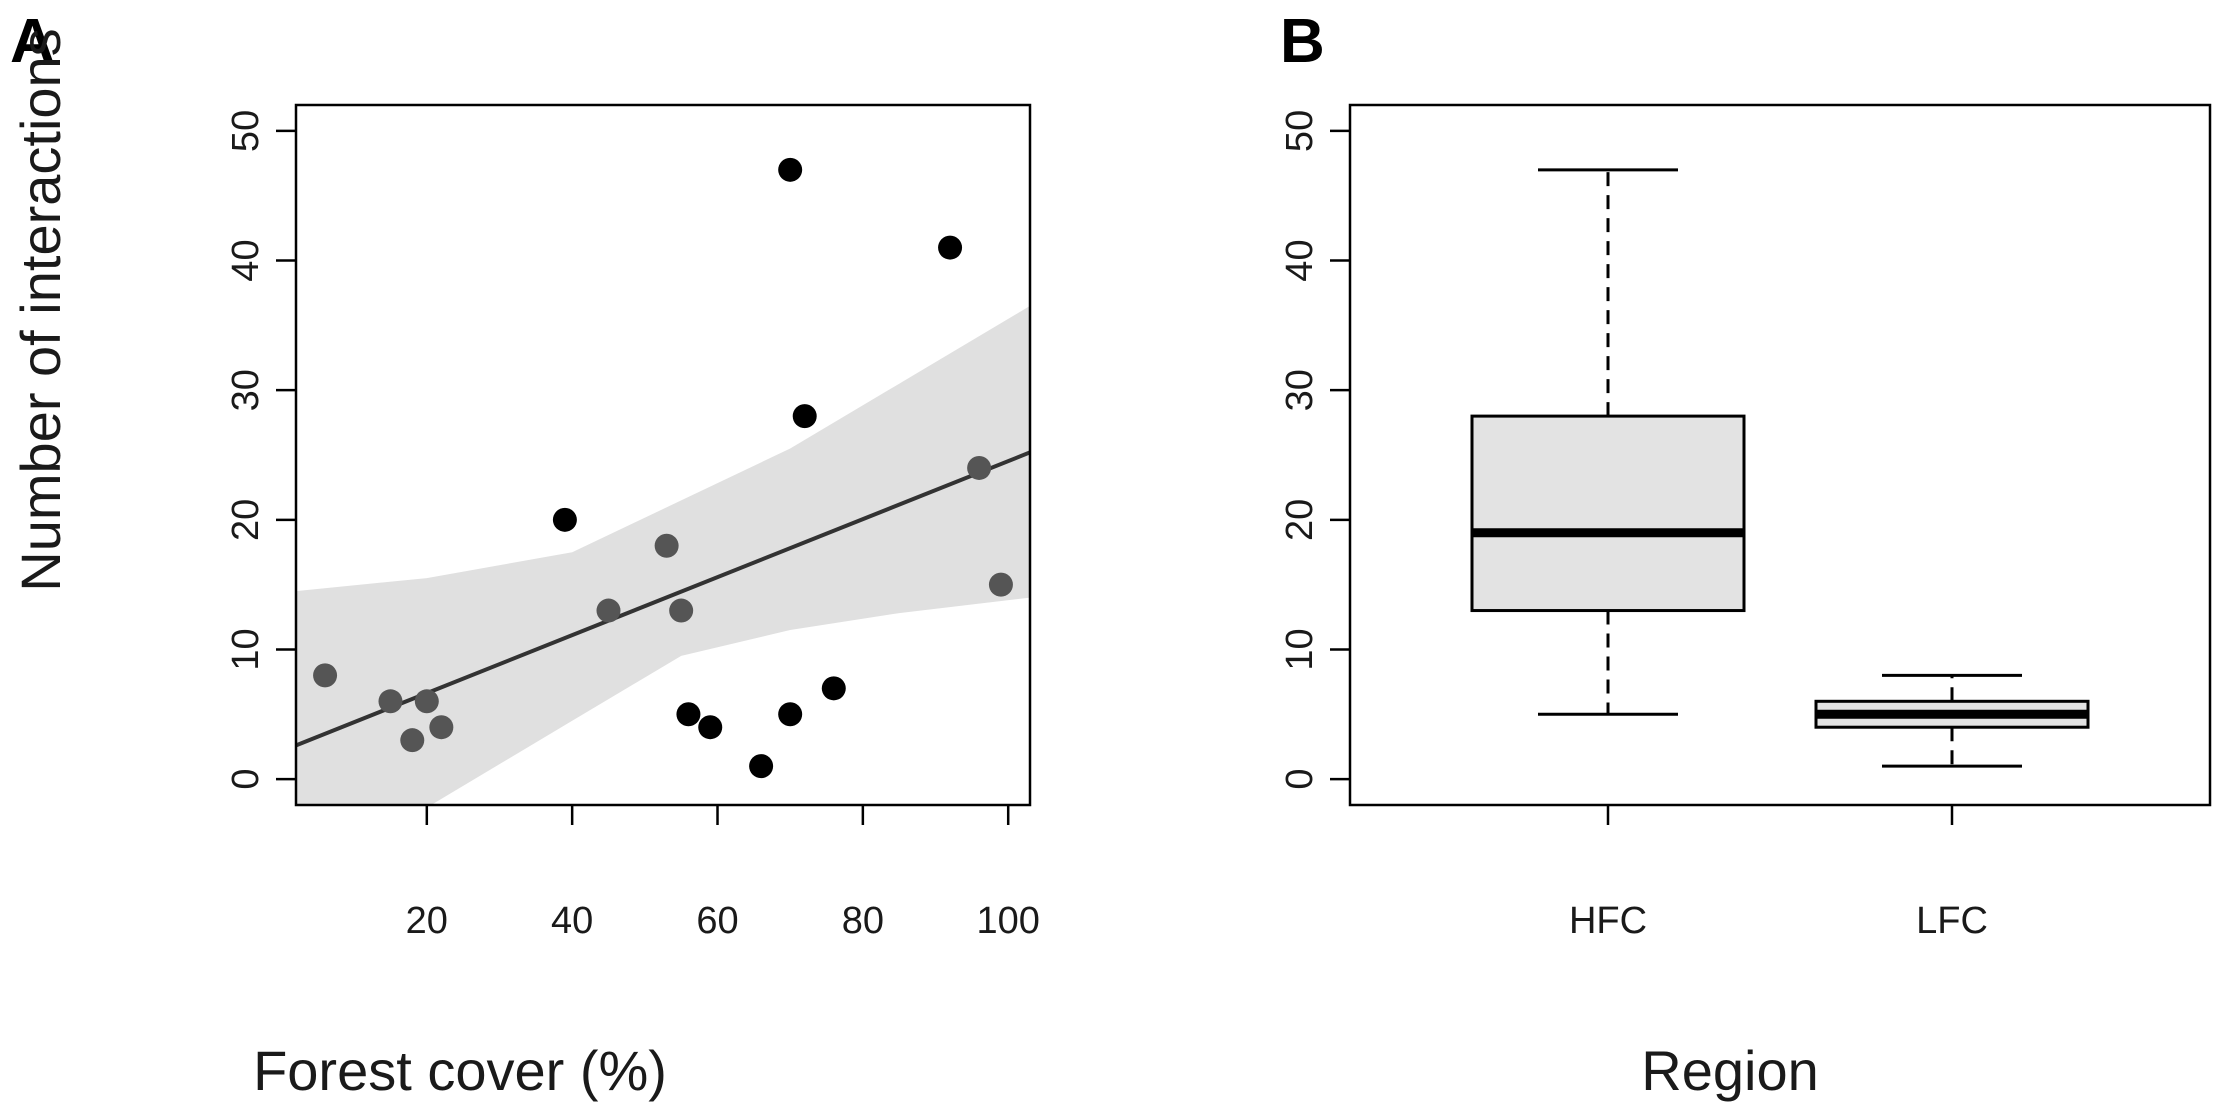  What do you see at coordinates (572, 921) in the screenshot?
I see `x-tick-label: 40` at bounding box center [572, 921].